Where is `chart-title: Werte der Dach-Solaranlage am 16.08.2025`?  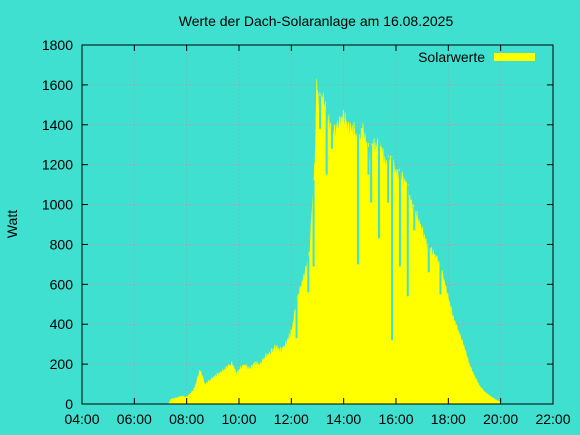 chart-title: Werte der Dach-Solaranlage am 16.08.2025 is located at coordinates (316, 21).